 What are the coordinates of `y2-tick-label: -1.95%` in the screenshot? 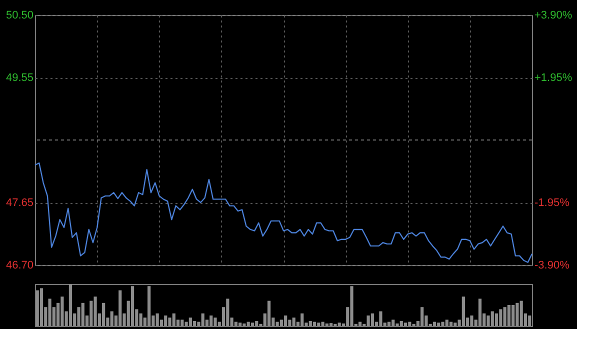 It's located at (552, 203).